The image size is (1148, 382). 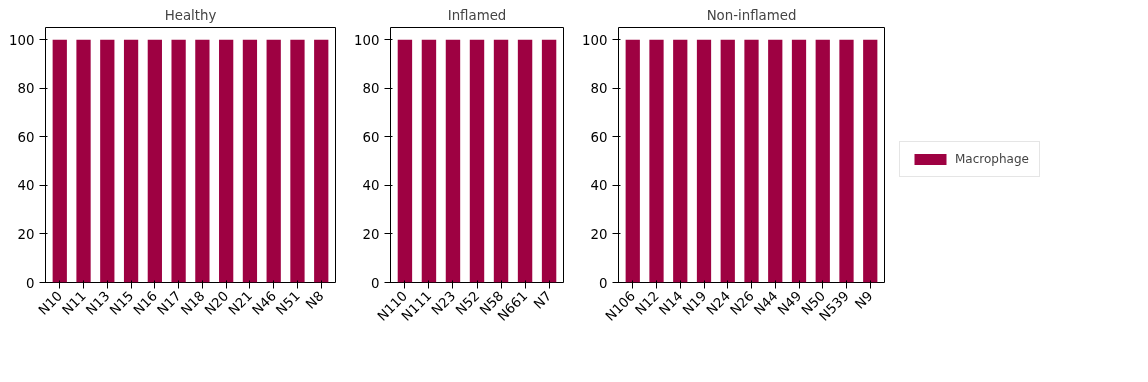 What do you see at coordinates (314, 300) in the screenshot?
I see `x-tick-label: N8` at bounding box center [314, 300].